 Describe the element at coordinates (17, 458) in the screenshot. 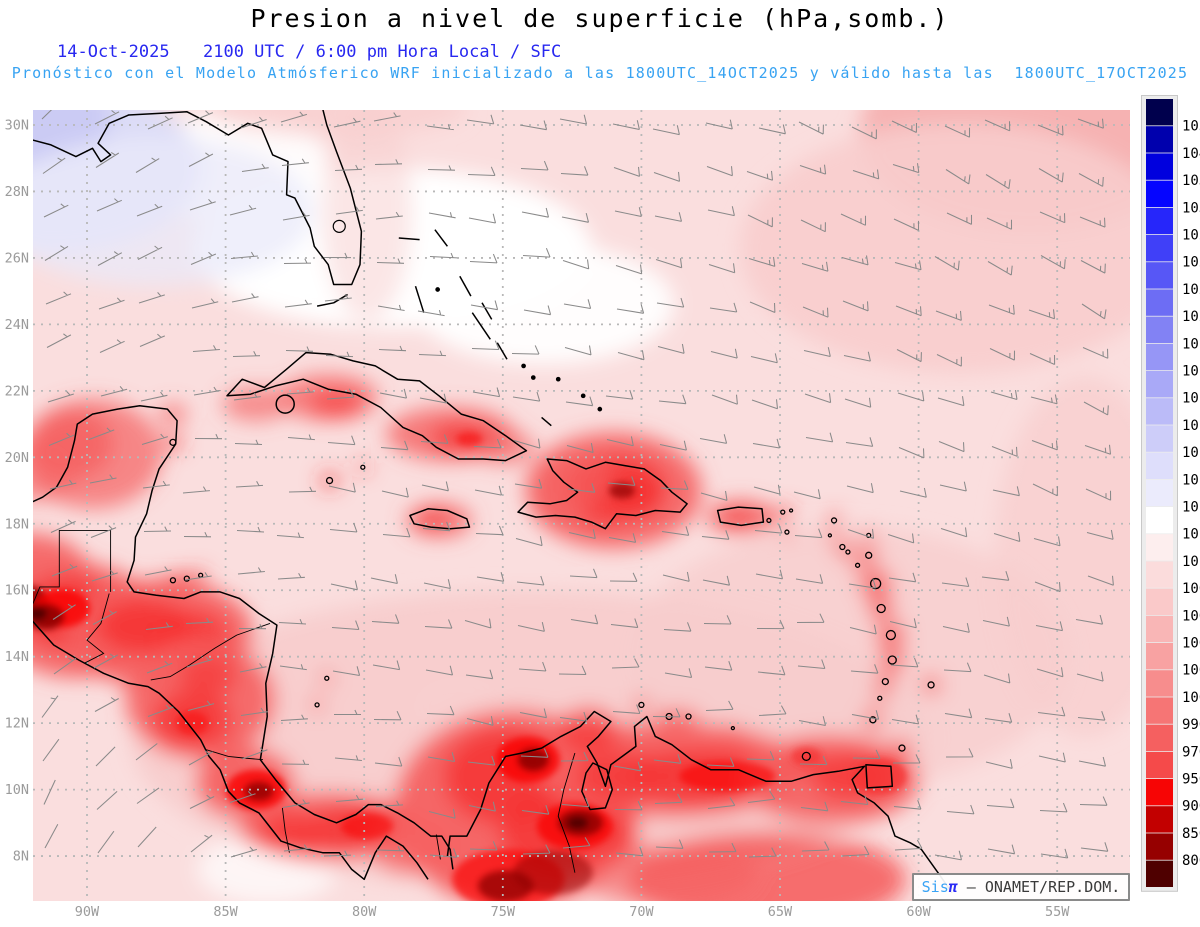

I see `svg-text: 20N` at that location.